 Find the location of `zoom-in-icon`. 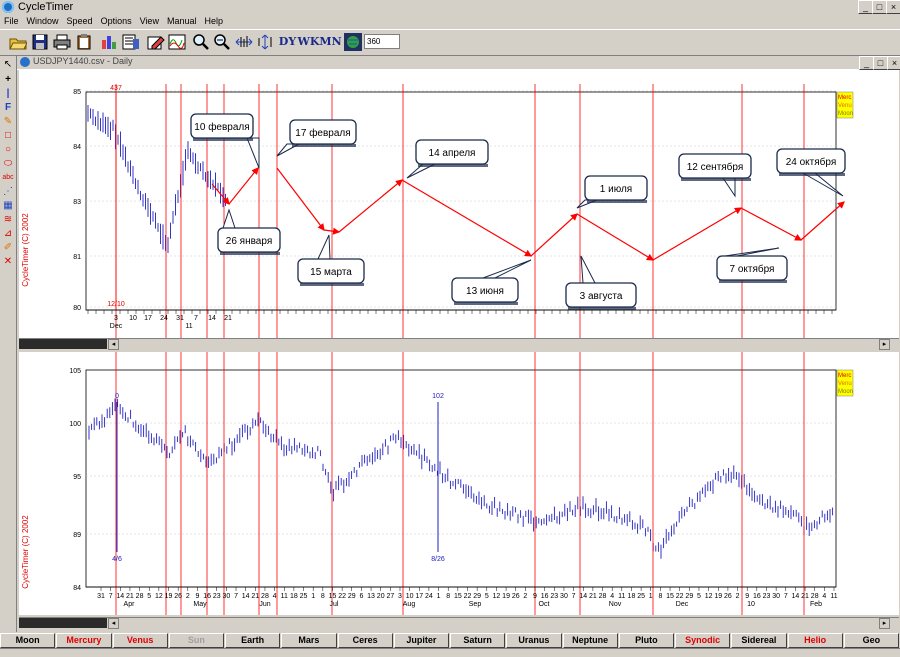

zoom-in-icon is located at coordinates (200, 41).